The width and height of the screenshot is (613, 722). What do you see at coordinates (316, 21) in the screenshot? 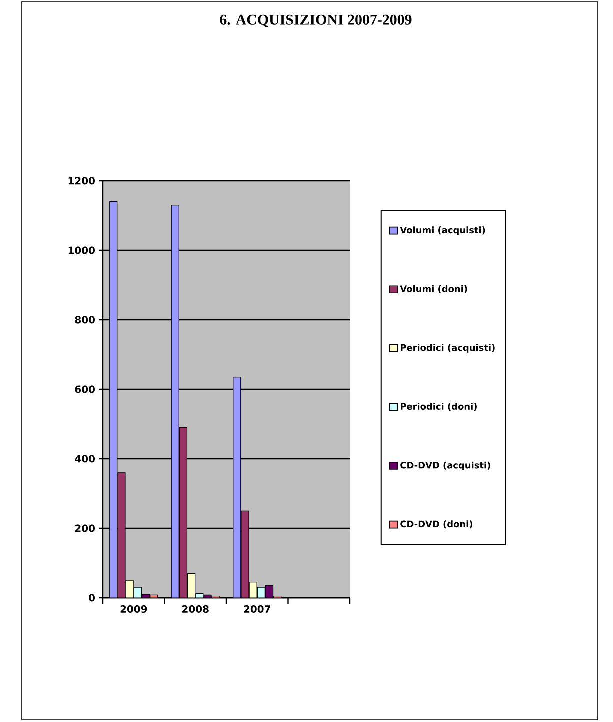
I see `chart-title: 6. ACQUISIZIONI 2007-2009` at bounding box center [316, 21].